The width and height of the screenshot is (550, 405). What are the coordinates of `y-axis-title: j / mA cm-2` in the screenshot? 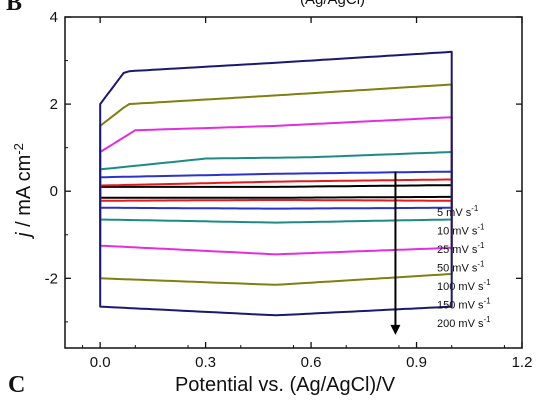 It's located at (23, 191).